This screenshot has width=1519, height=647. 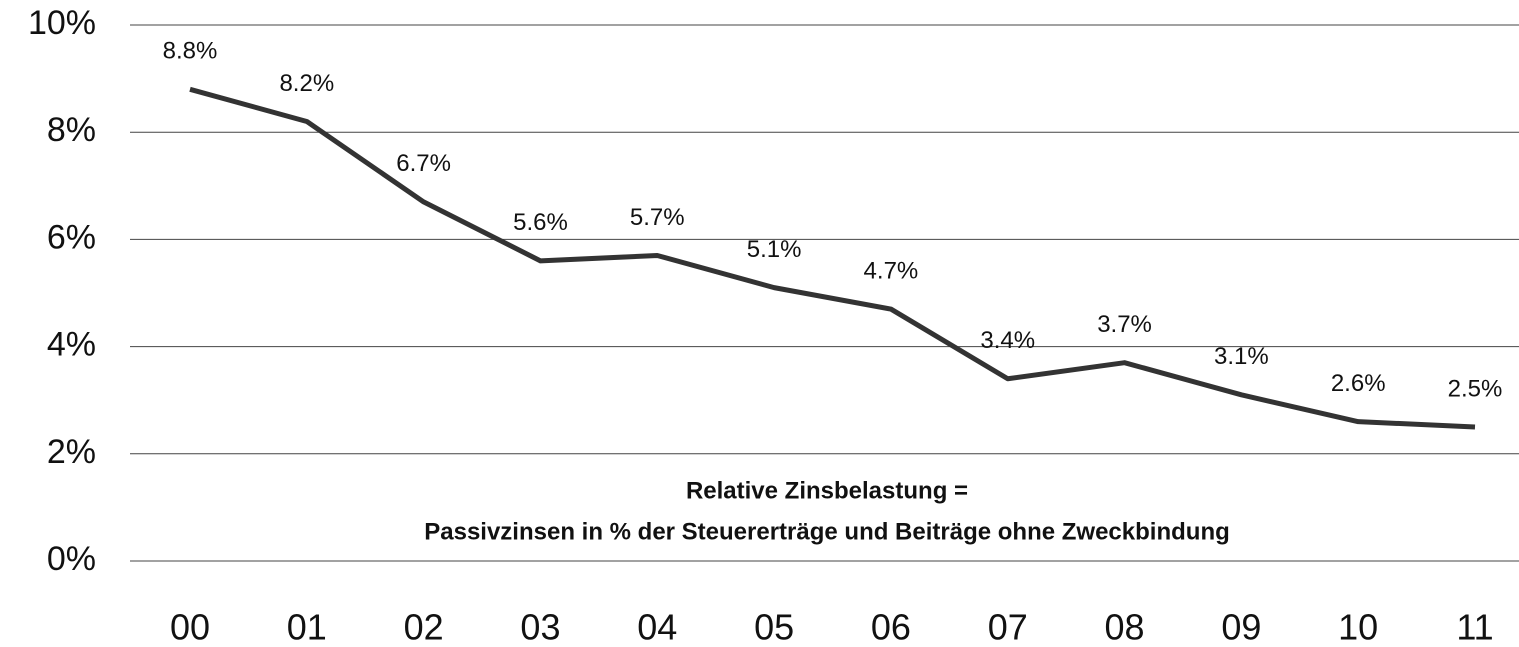 I want to click on x-tick-label: 02, so click(x=424, y=627).